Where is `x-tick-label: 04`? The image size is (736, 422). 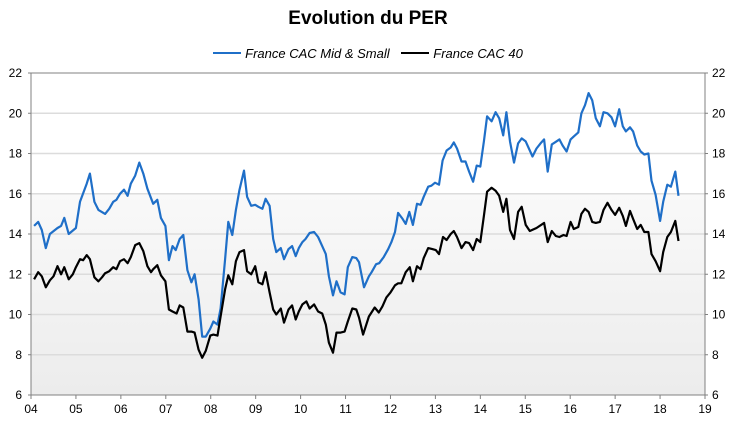
x-tick-label: 04 is located at coordinates (31, 409).